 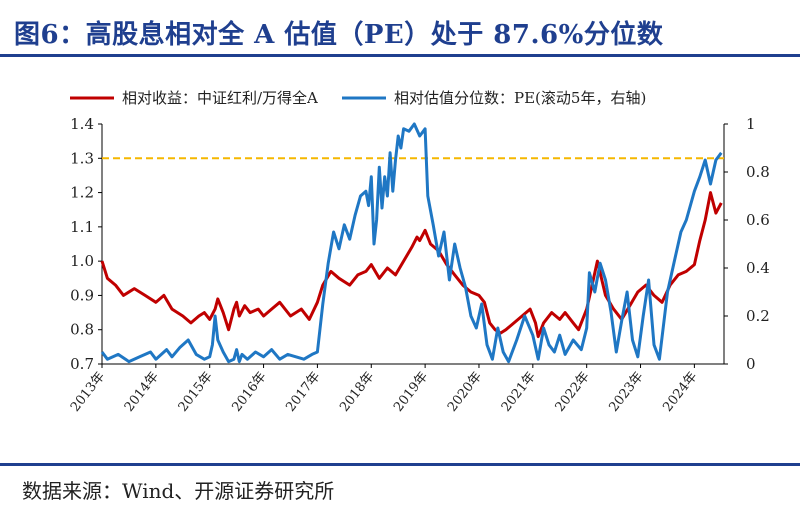 What do you see at coordinates (758, 220) in the screenshot?
I see `y-right-tick-label: 0.6` at bounding box center [758, 220].